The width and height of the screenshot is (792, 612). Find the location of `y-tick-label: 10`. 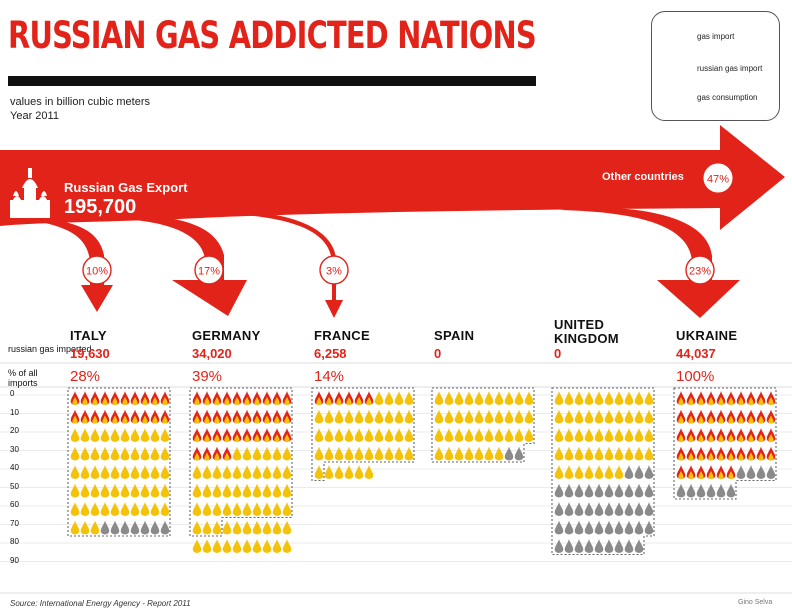

y-tick-label: 10 is located at coordinates (14, 412).